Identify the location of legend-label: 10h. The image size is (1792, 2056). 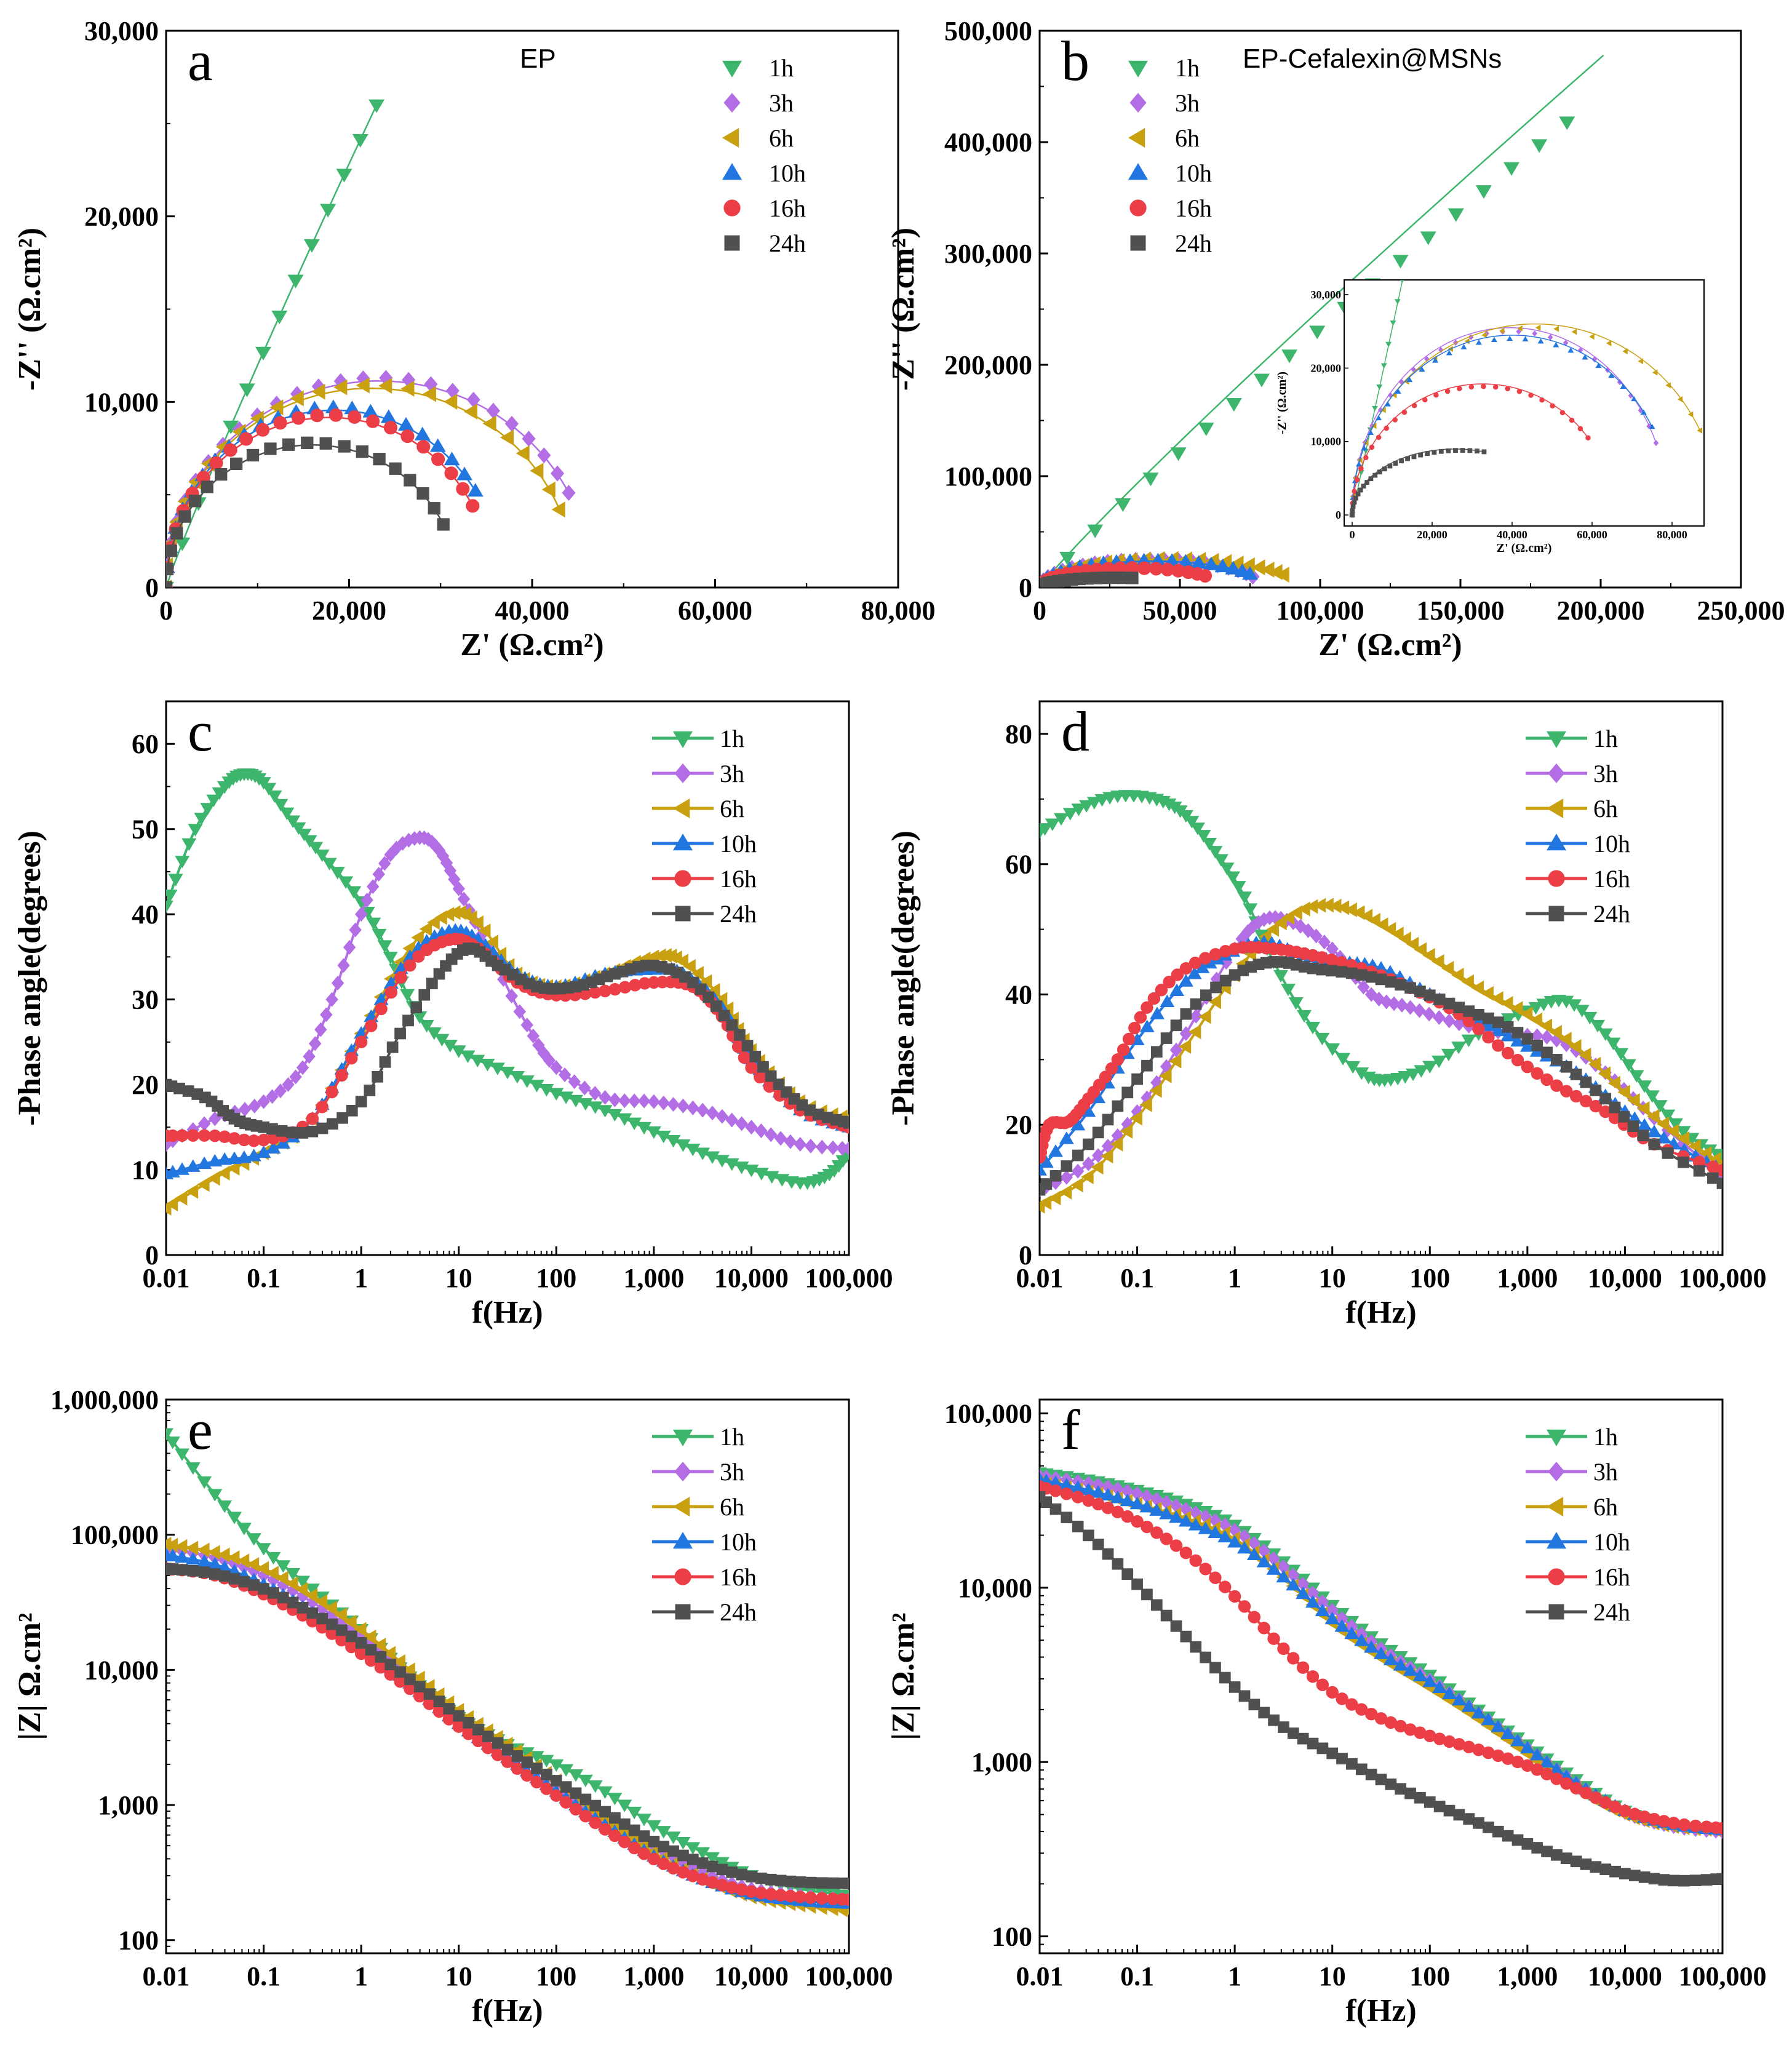
(738, 844).